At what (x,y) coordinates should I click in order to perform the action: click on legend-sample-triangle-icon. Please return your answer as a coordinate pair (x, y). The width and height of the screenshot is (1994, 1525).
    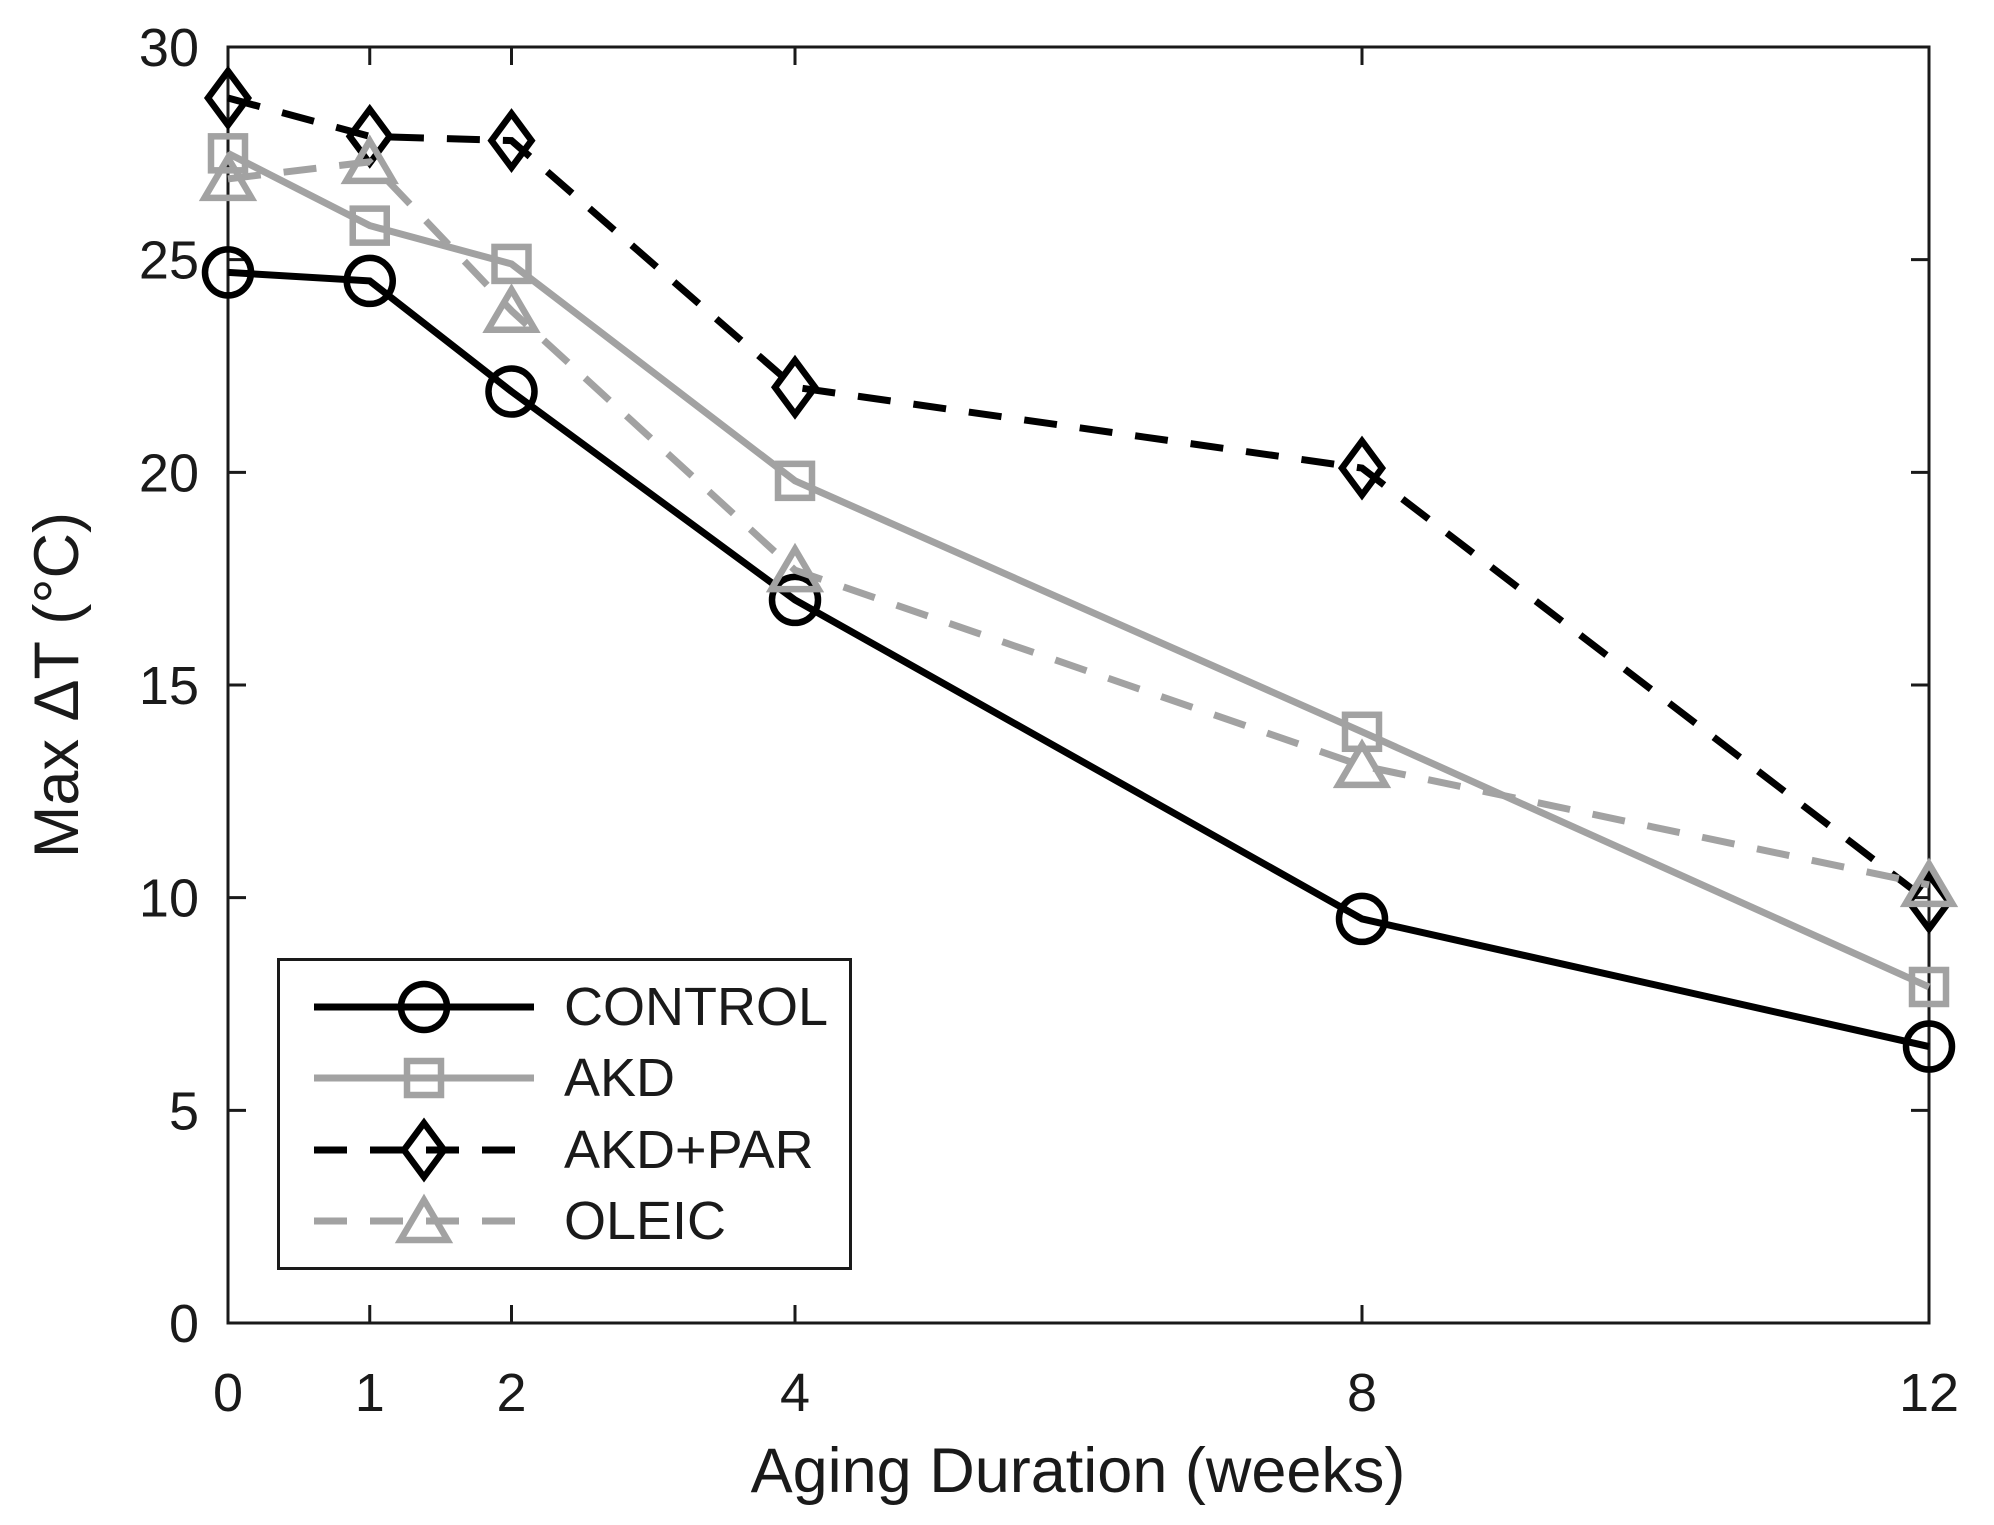
    Looking at the image, I should click on (424, 1218).